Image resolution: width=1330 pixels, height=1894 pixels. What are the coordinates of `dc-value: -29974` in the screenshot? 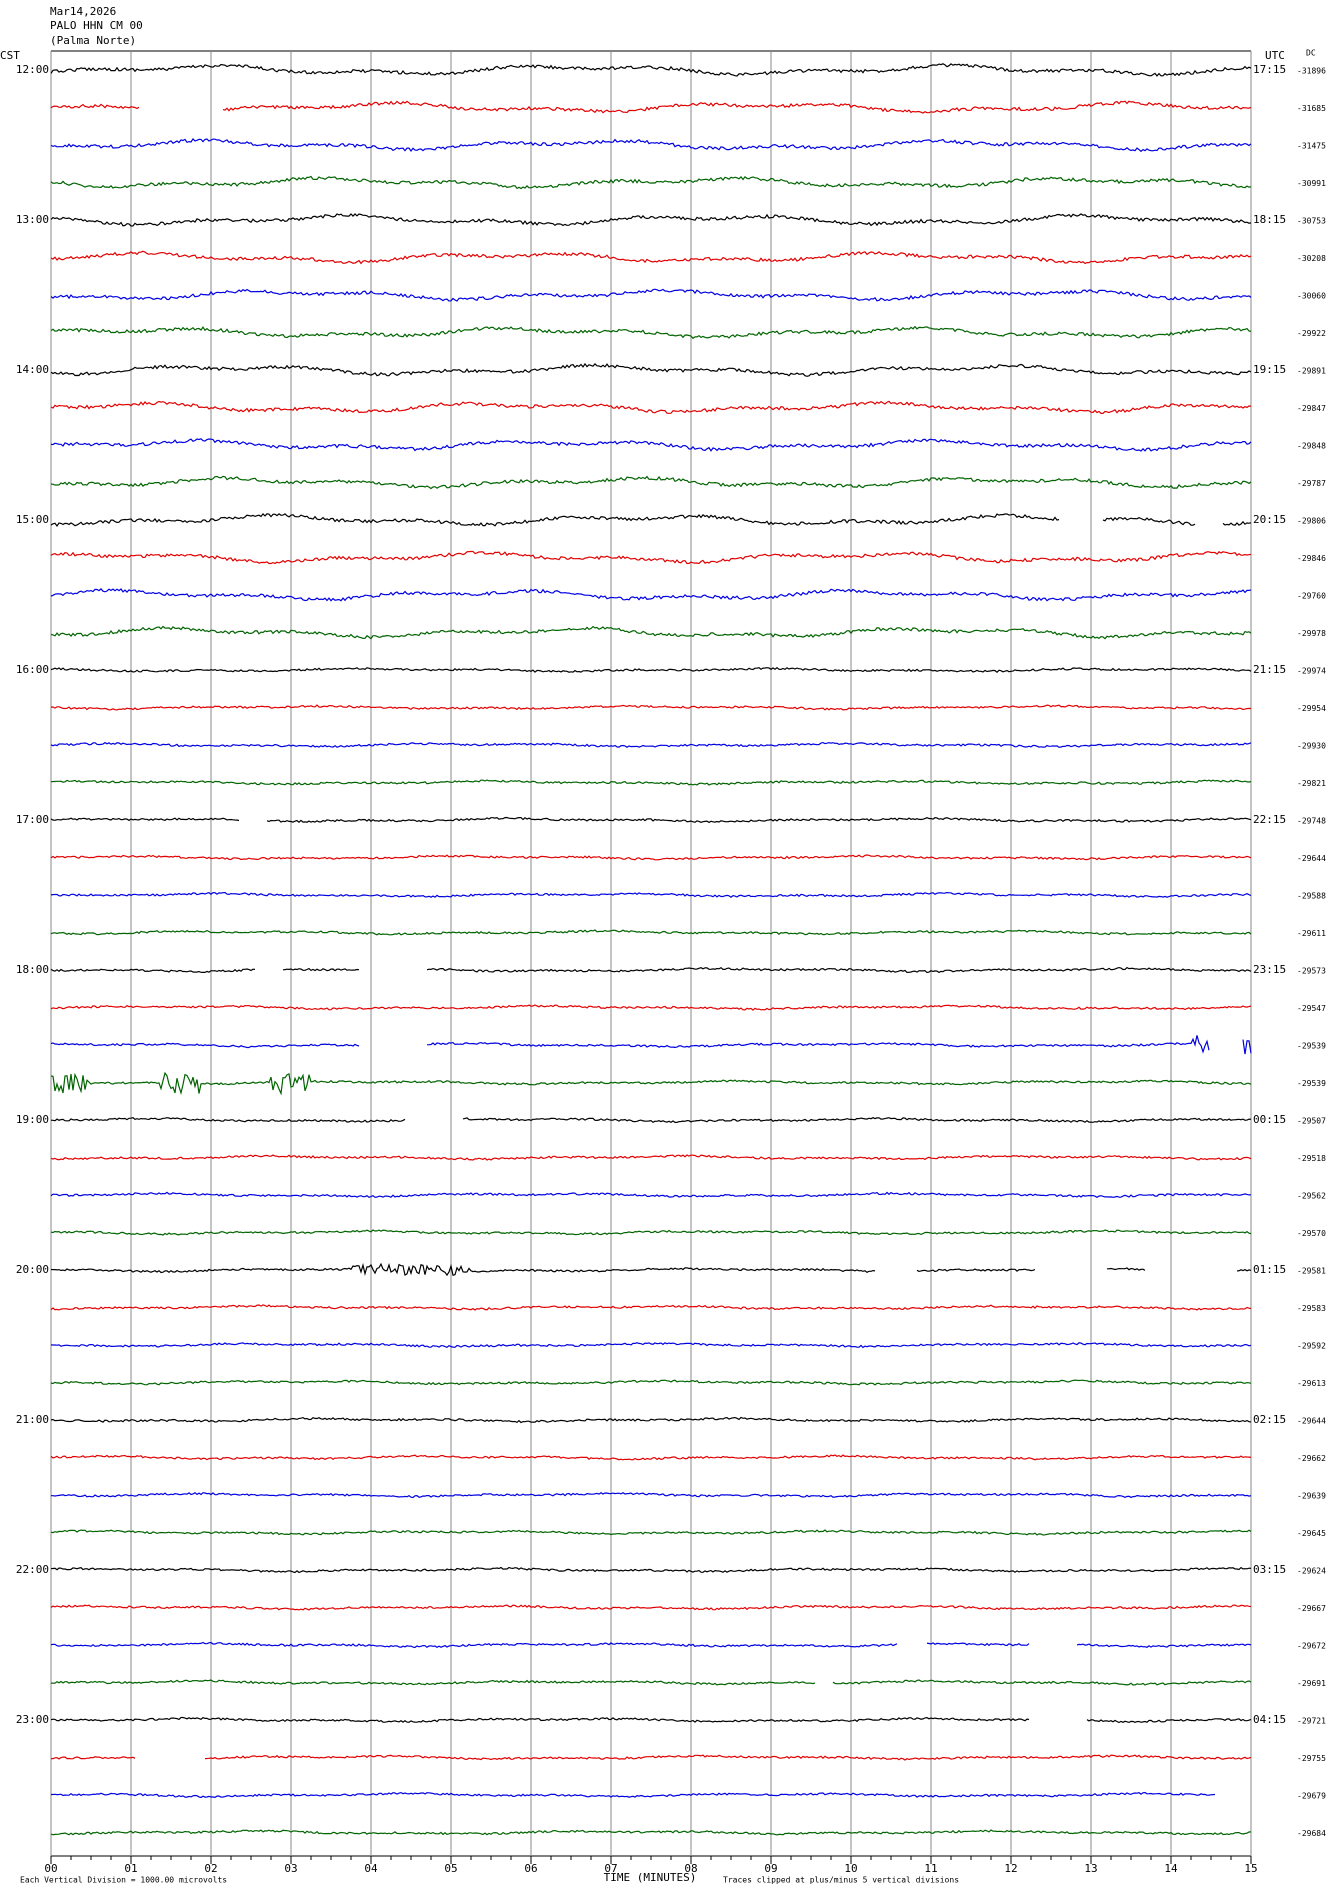 It's located at (1311, 671).